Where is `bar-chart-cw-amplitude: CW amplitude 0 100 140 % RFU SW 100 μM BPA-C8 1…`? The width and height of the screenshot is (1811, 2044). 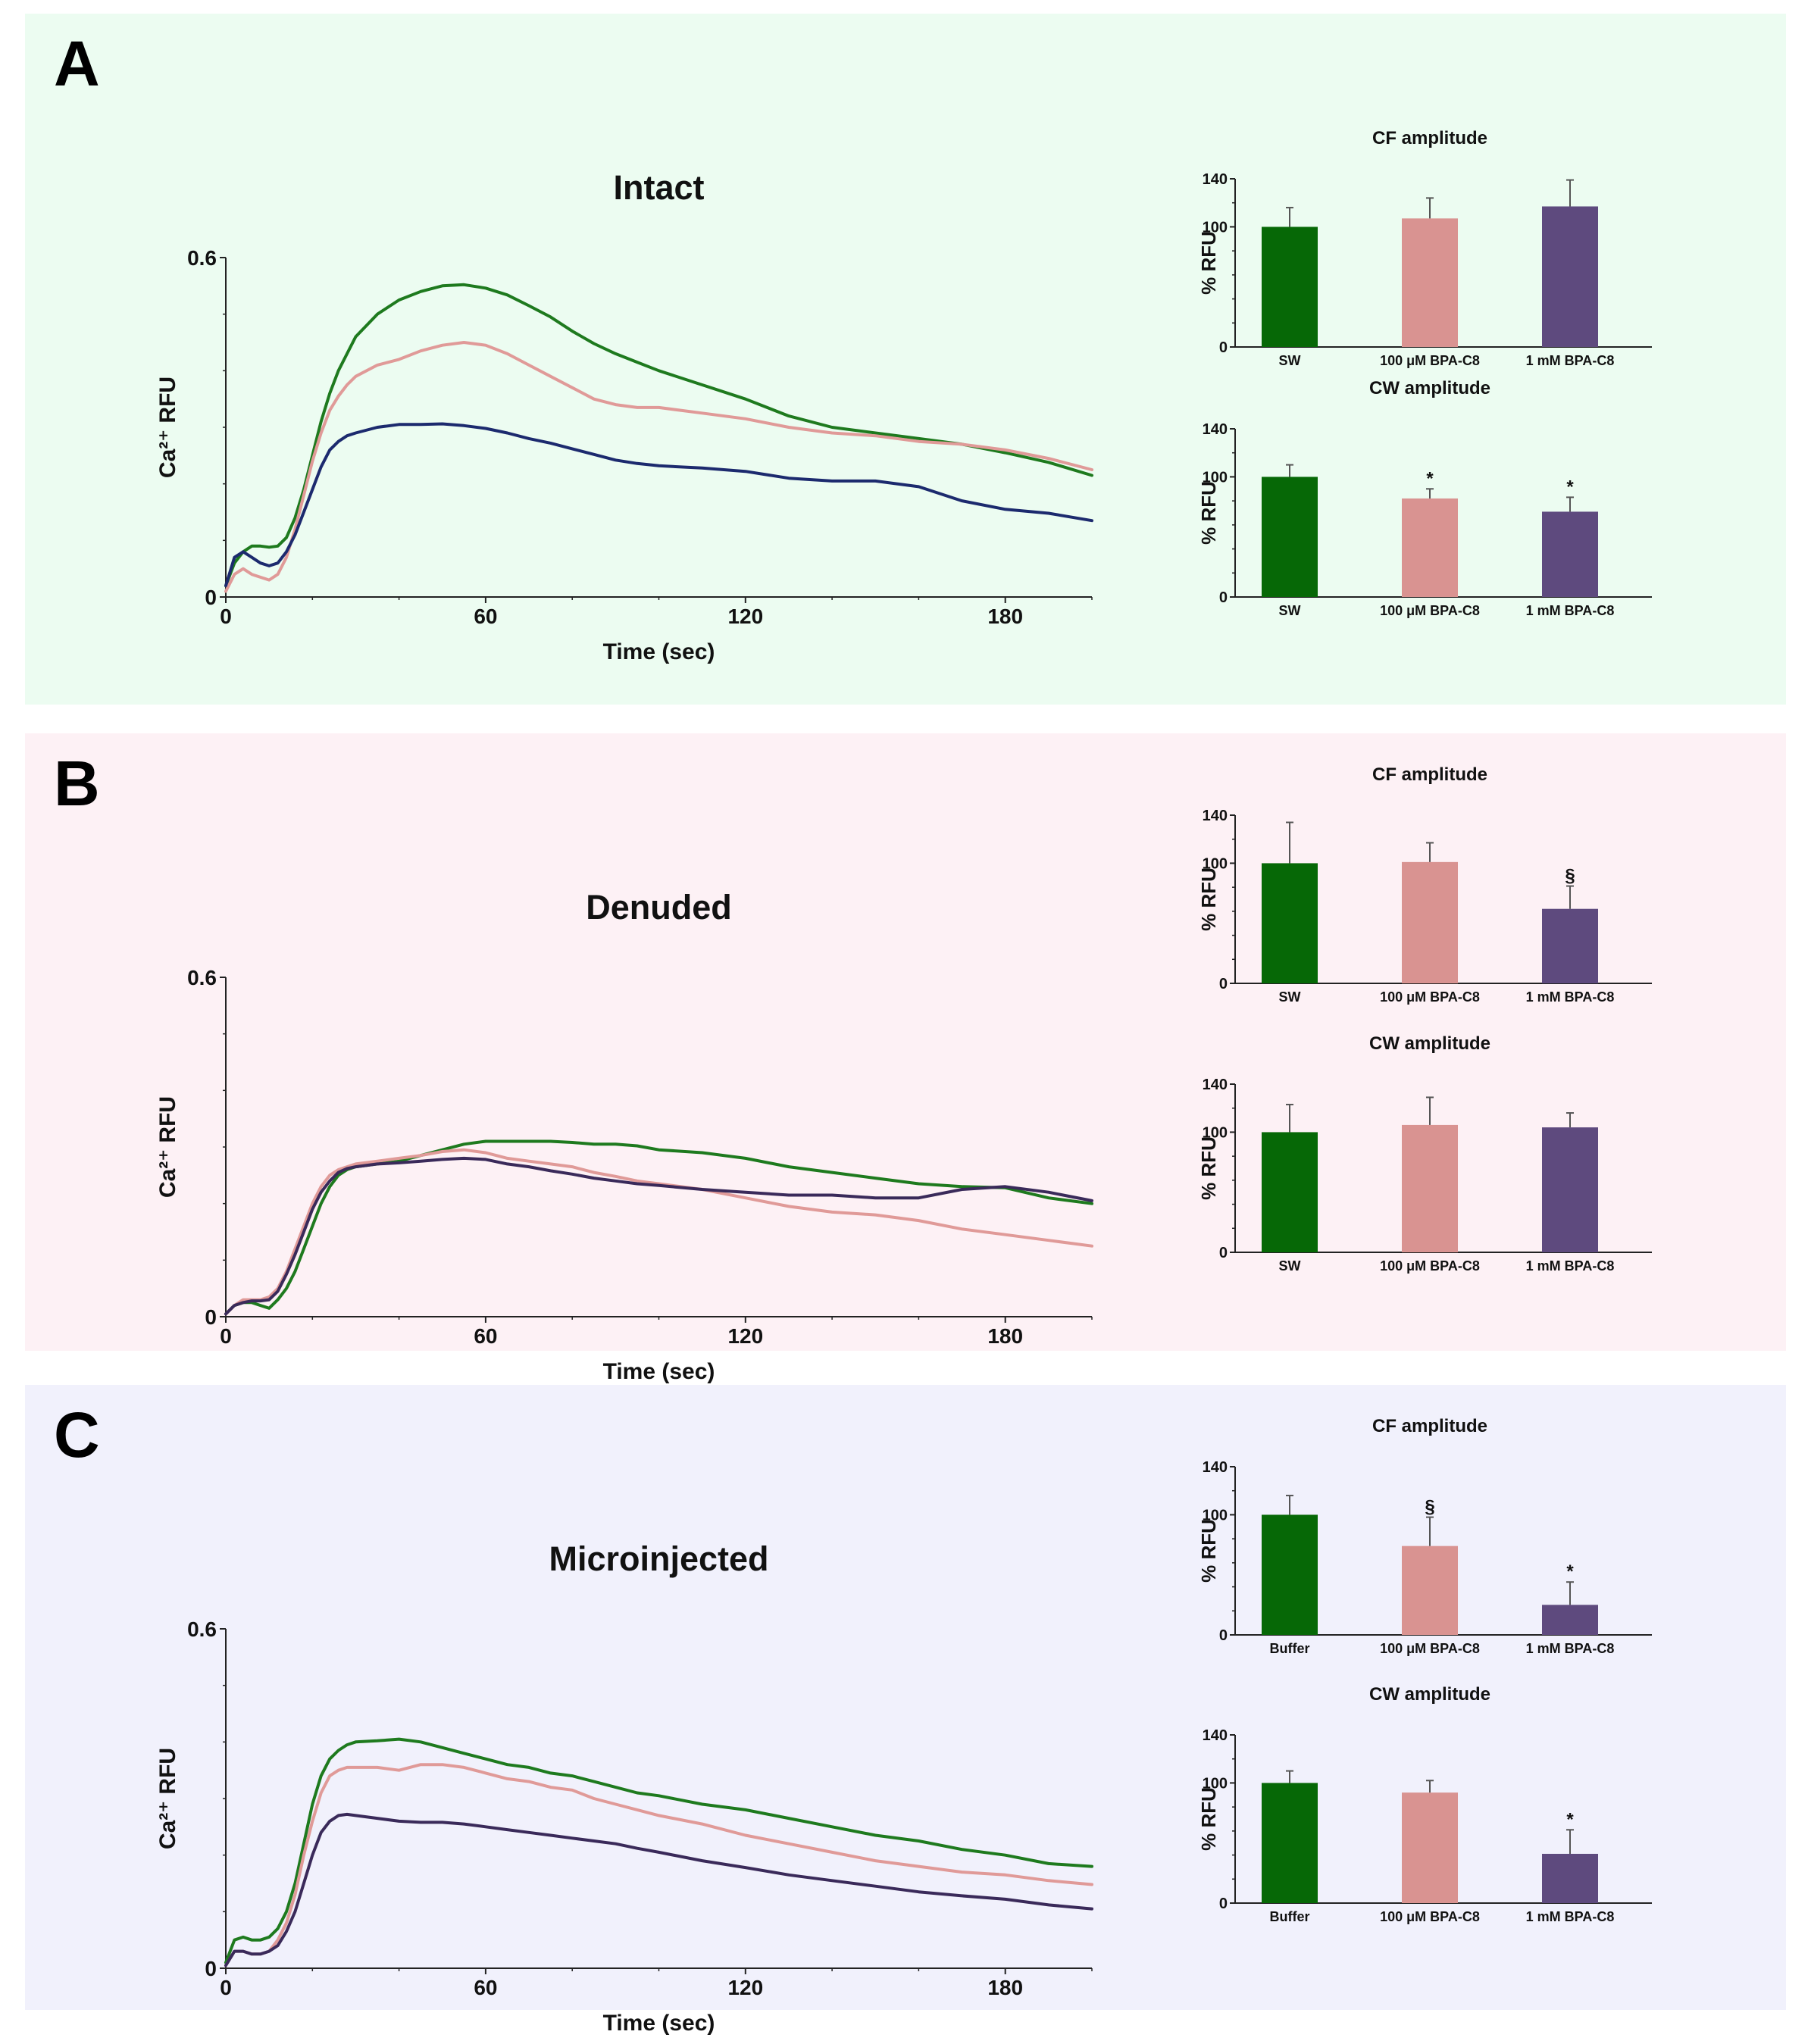 bar-chart-cw-amplitude: CW amplitude 0 100 140 % RFU SW 100 μM BPA-C8 1… is located at coordinates (1424, 1153).